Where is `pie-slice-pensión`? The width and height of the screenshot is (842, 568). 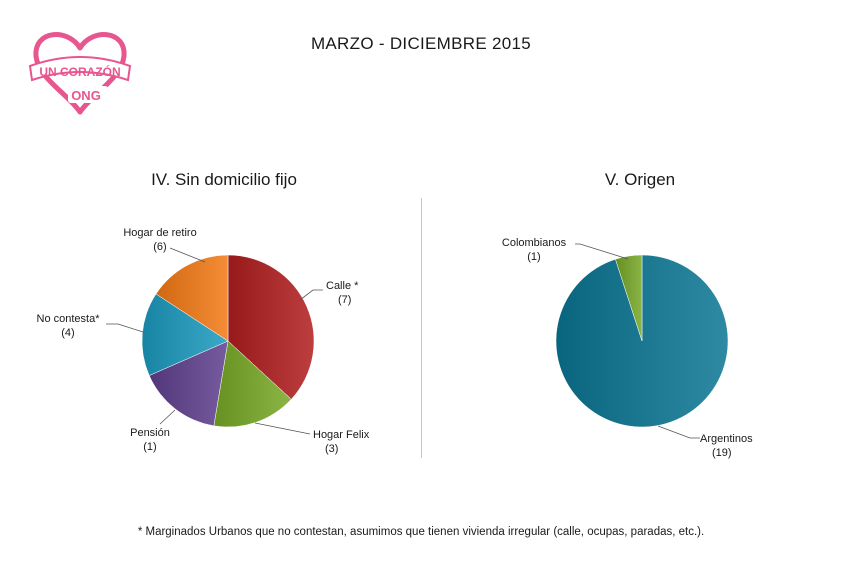 pie-slice-pensión is located at coordinates (188, 383).